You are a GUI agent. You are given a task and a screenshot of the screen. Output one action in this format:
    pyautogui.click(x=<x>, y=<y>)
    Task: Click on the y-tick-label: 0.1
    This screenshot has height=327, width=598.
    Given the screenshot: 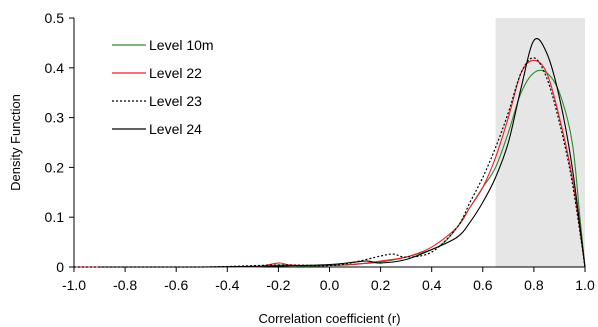 What is the action you would take?
    pyautogui.click(x=55, y=217)
    